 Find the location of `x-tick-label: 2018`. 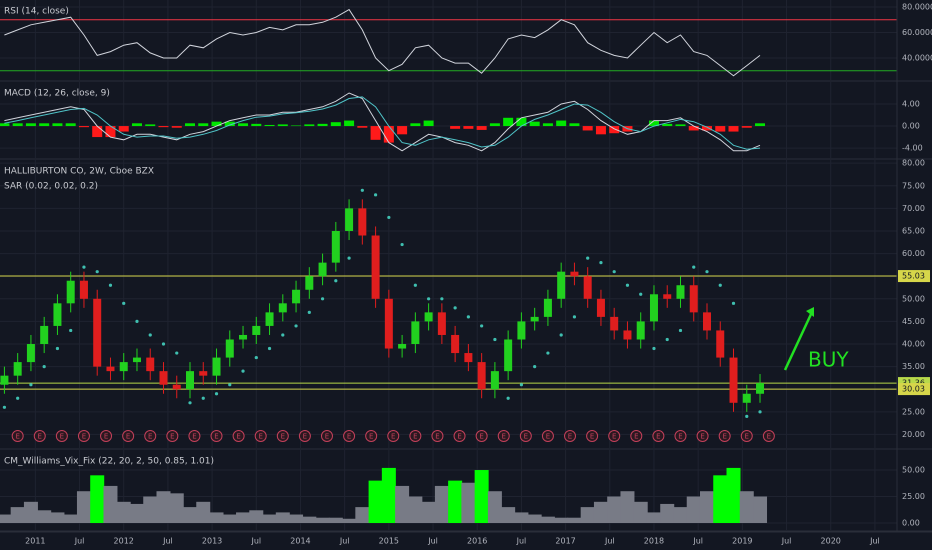

x-tick-label: 2018 is located at coordinates (654, 541).